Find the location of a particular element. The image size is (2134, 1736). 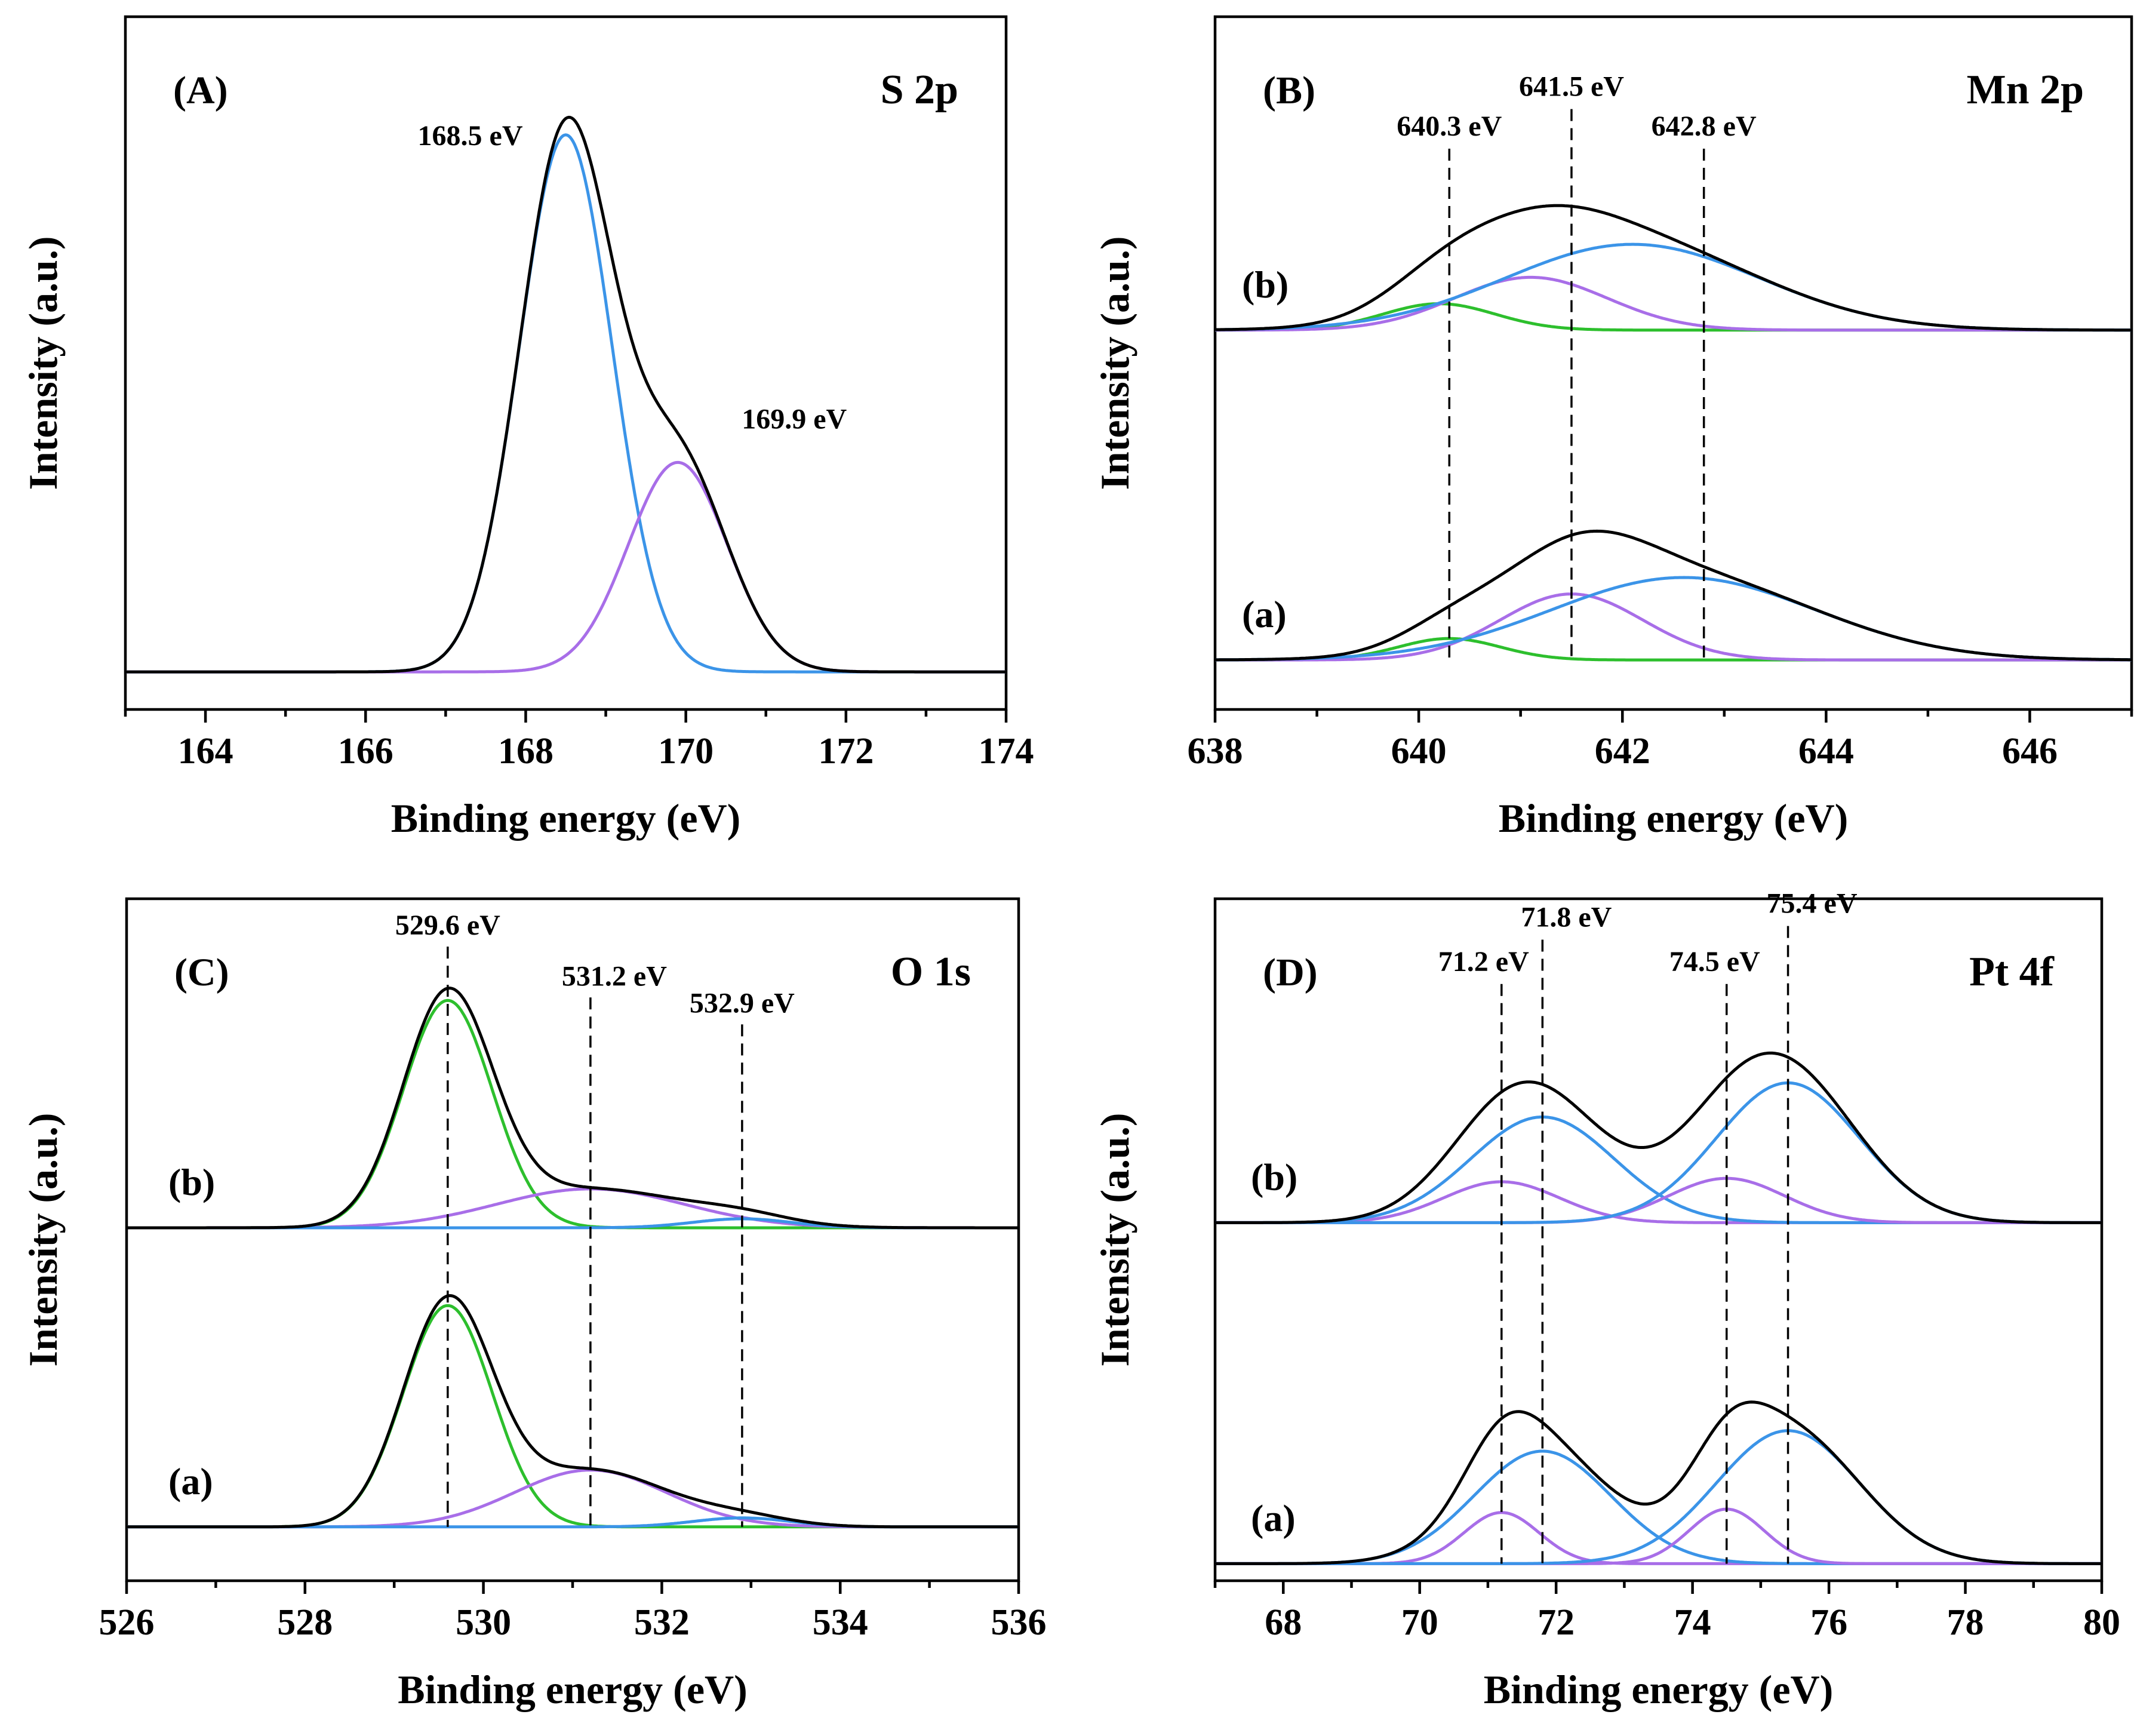

peak-label-b-0: 640.3 eV is located at coordinates (1450, 126).